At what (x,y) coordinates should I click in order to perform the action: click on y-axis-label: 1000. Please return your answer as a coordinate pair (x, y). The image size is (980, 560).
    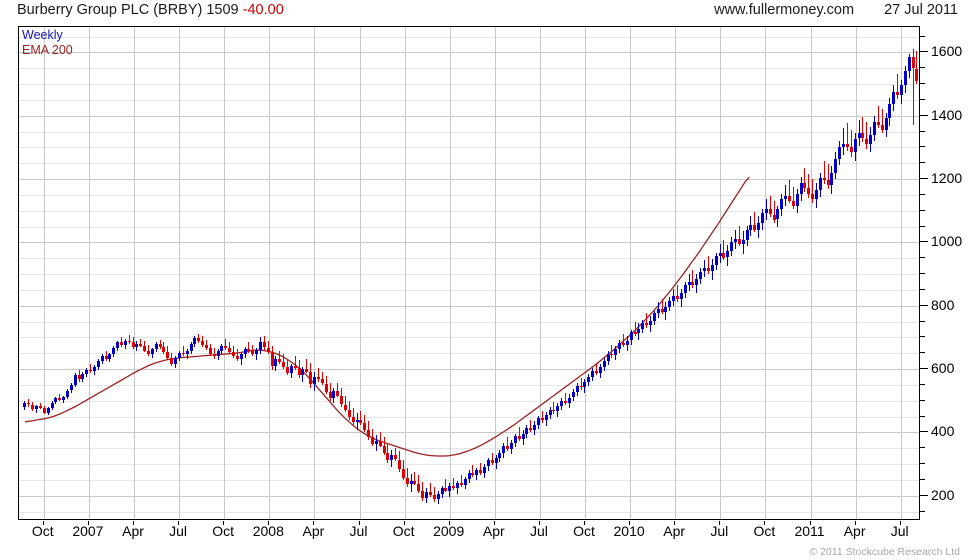
    Looking at the image, I should click on (947, 241).